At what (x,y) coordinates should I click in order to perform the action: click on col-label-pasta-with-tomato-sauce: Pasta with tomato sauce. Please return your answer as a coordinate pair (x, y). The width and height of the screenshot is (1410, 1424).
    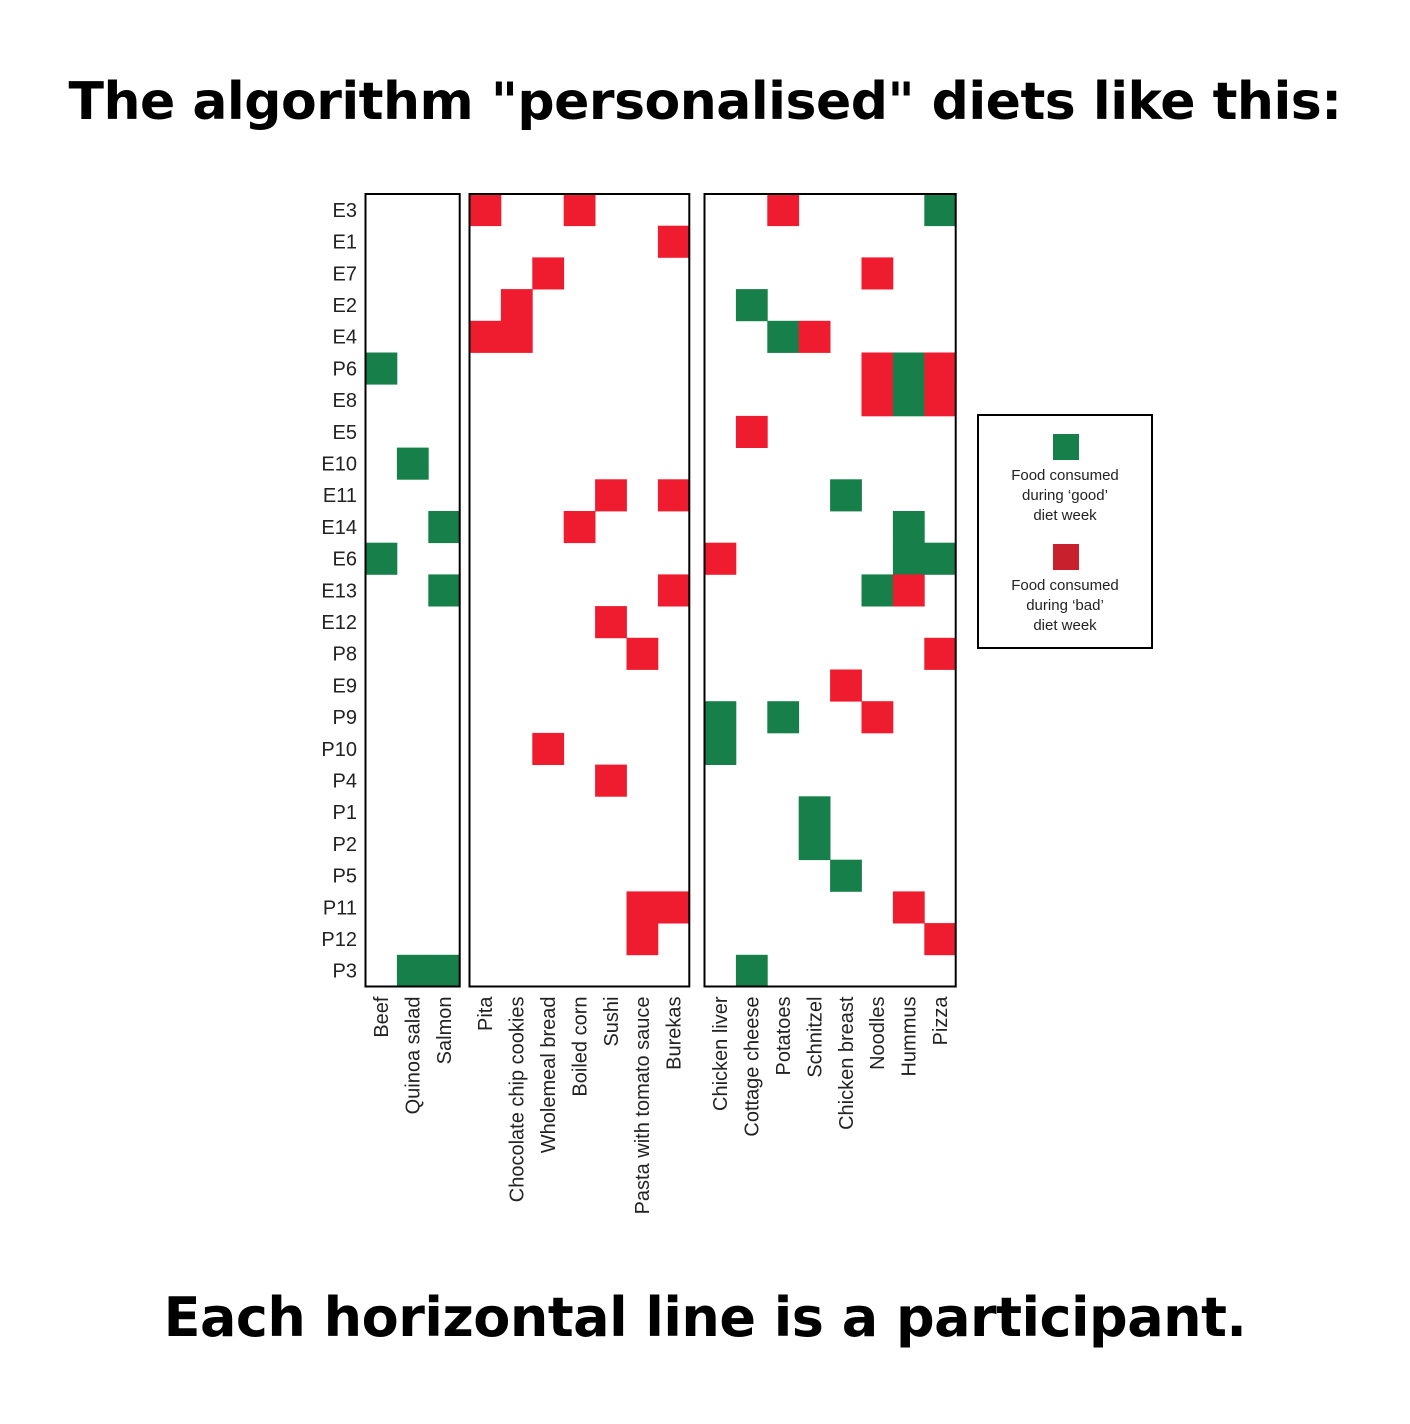
    Looking at the image, I should click on (643, 1106).